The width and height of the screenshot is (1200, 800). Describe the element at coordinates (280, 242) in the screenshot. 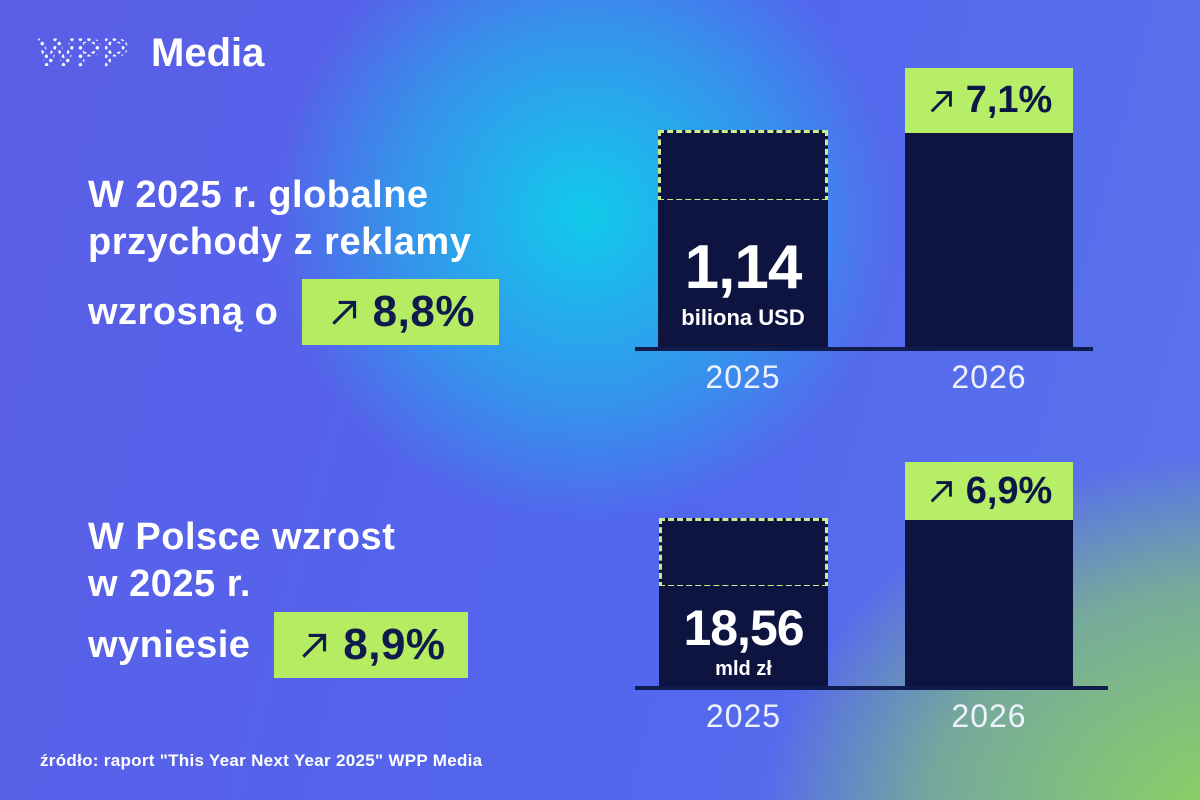

I see `headline-global-line2: przychody z reklamy` at that location.